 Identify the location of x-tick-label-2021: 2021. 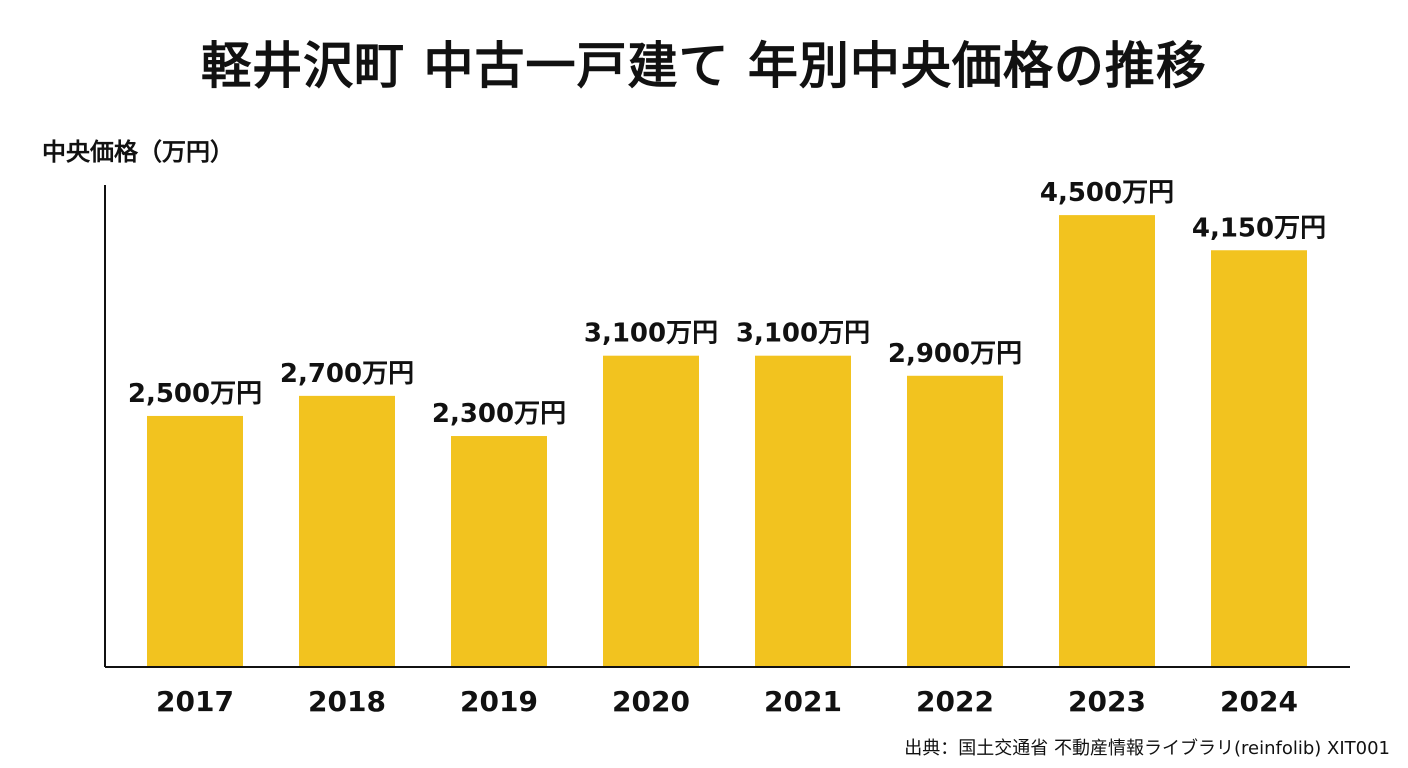
(803, 701).